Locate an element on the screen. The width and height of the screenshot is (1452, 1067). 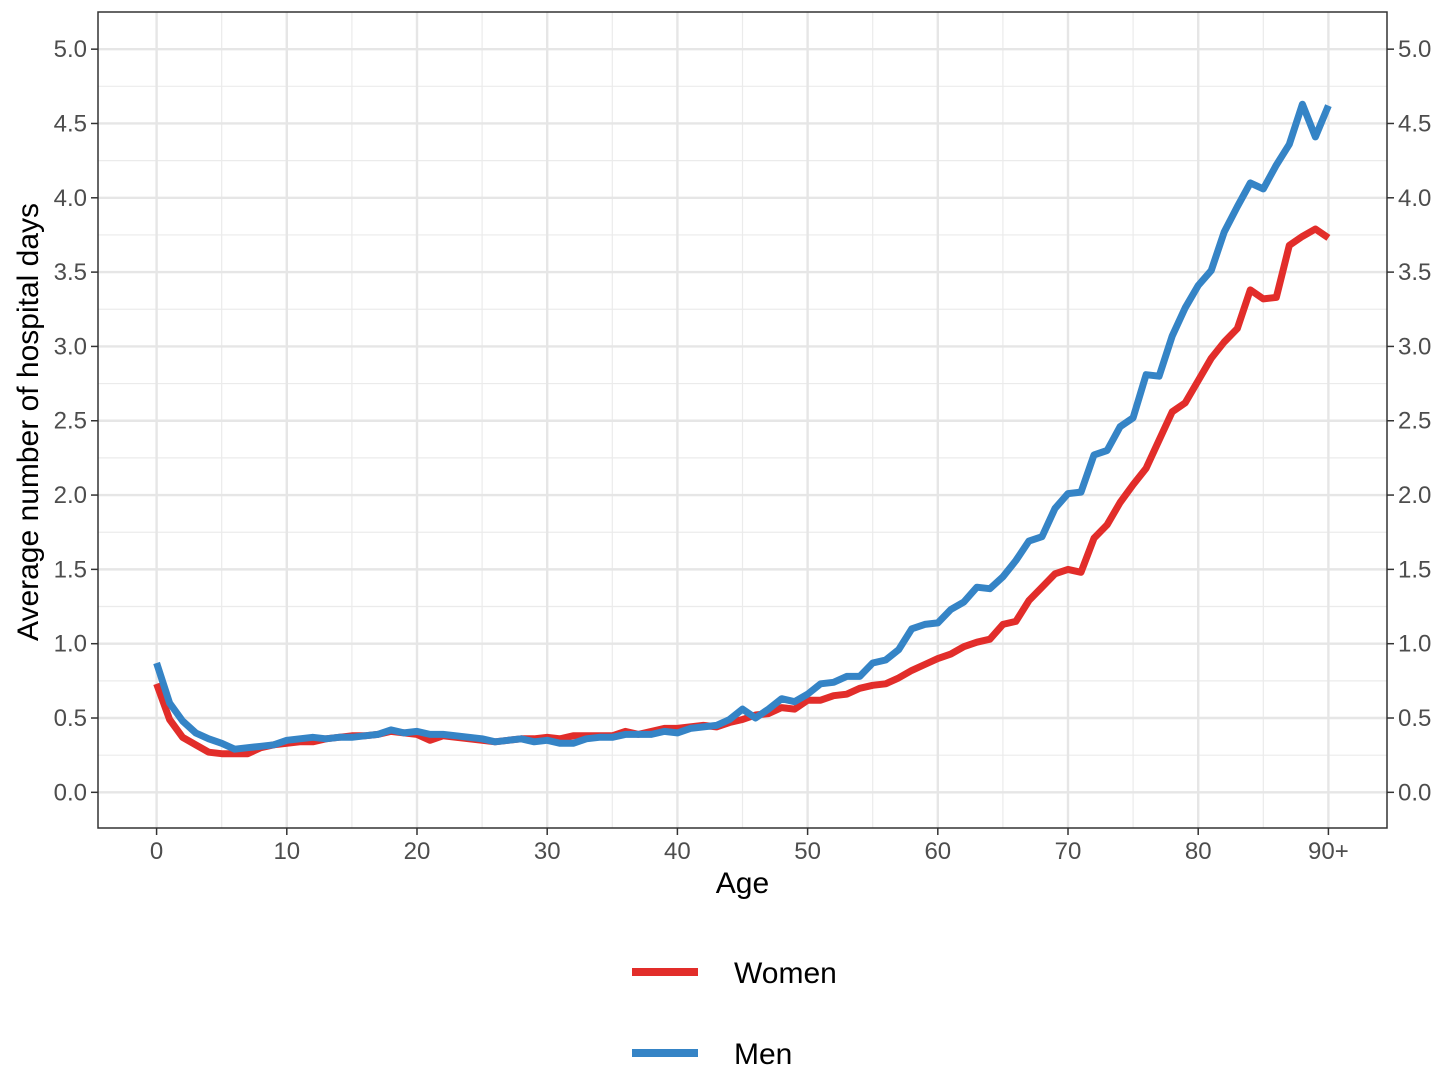
y-tick-label-right: 0.0 is located at coordinates (1414, 792).